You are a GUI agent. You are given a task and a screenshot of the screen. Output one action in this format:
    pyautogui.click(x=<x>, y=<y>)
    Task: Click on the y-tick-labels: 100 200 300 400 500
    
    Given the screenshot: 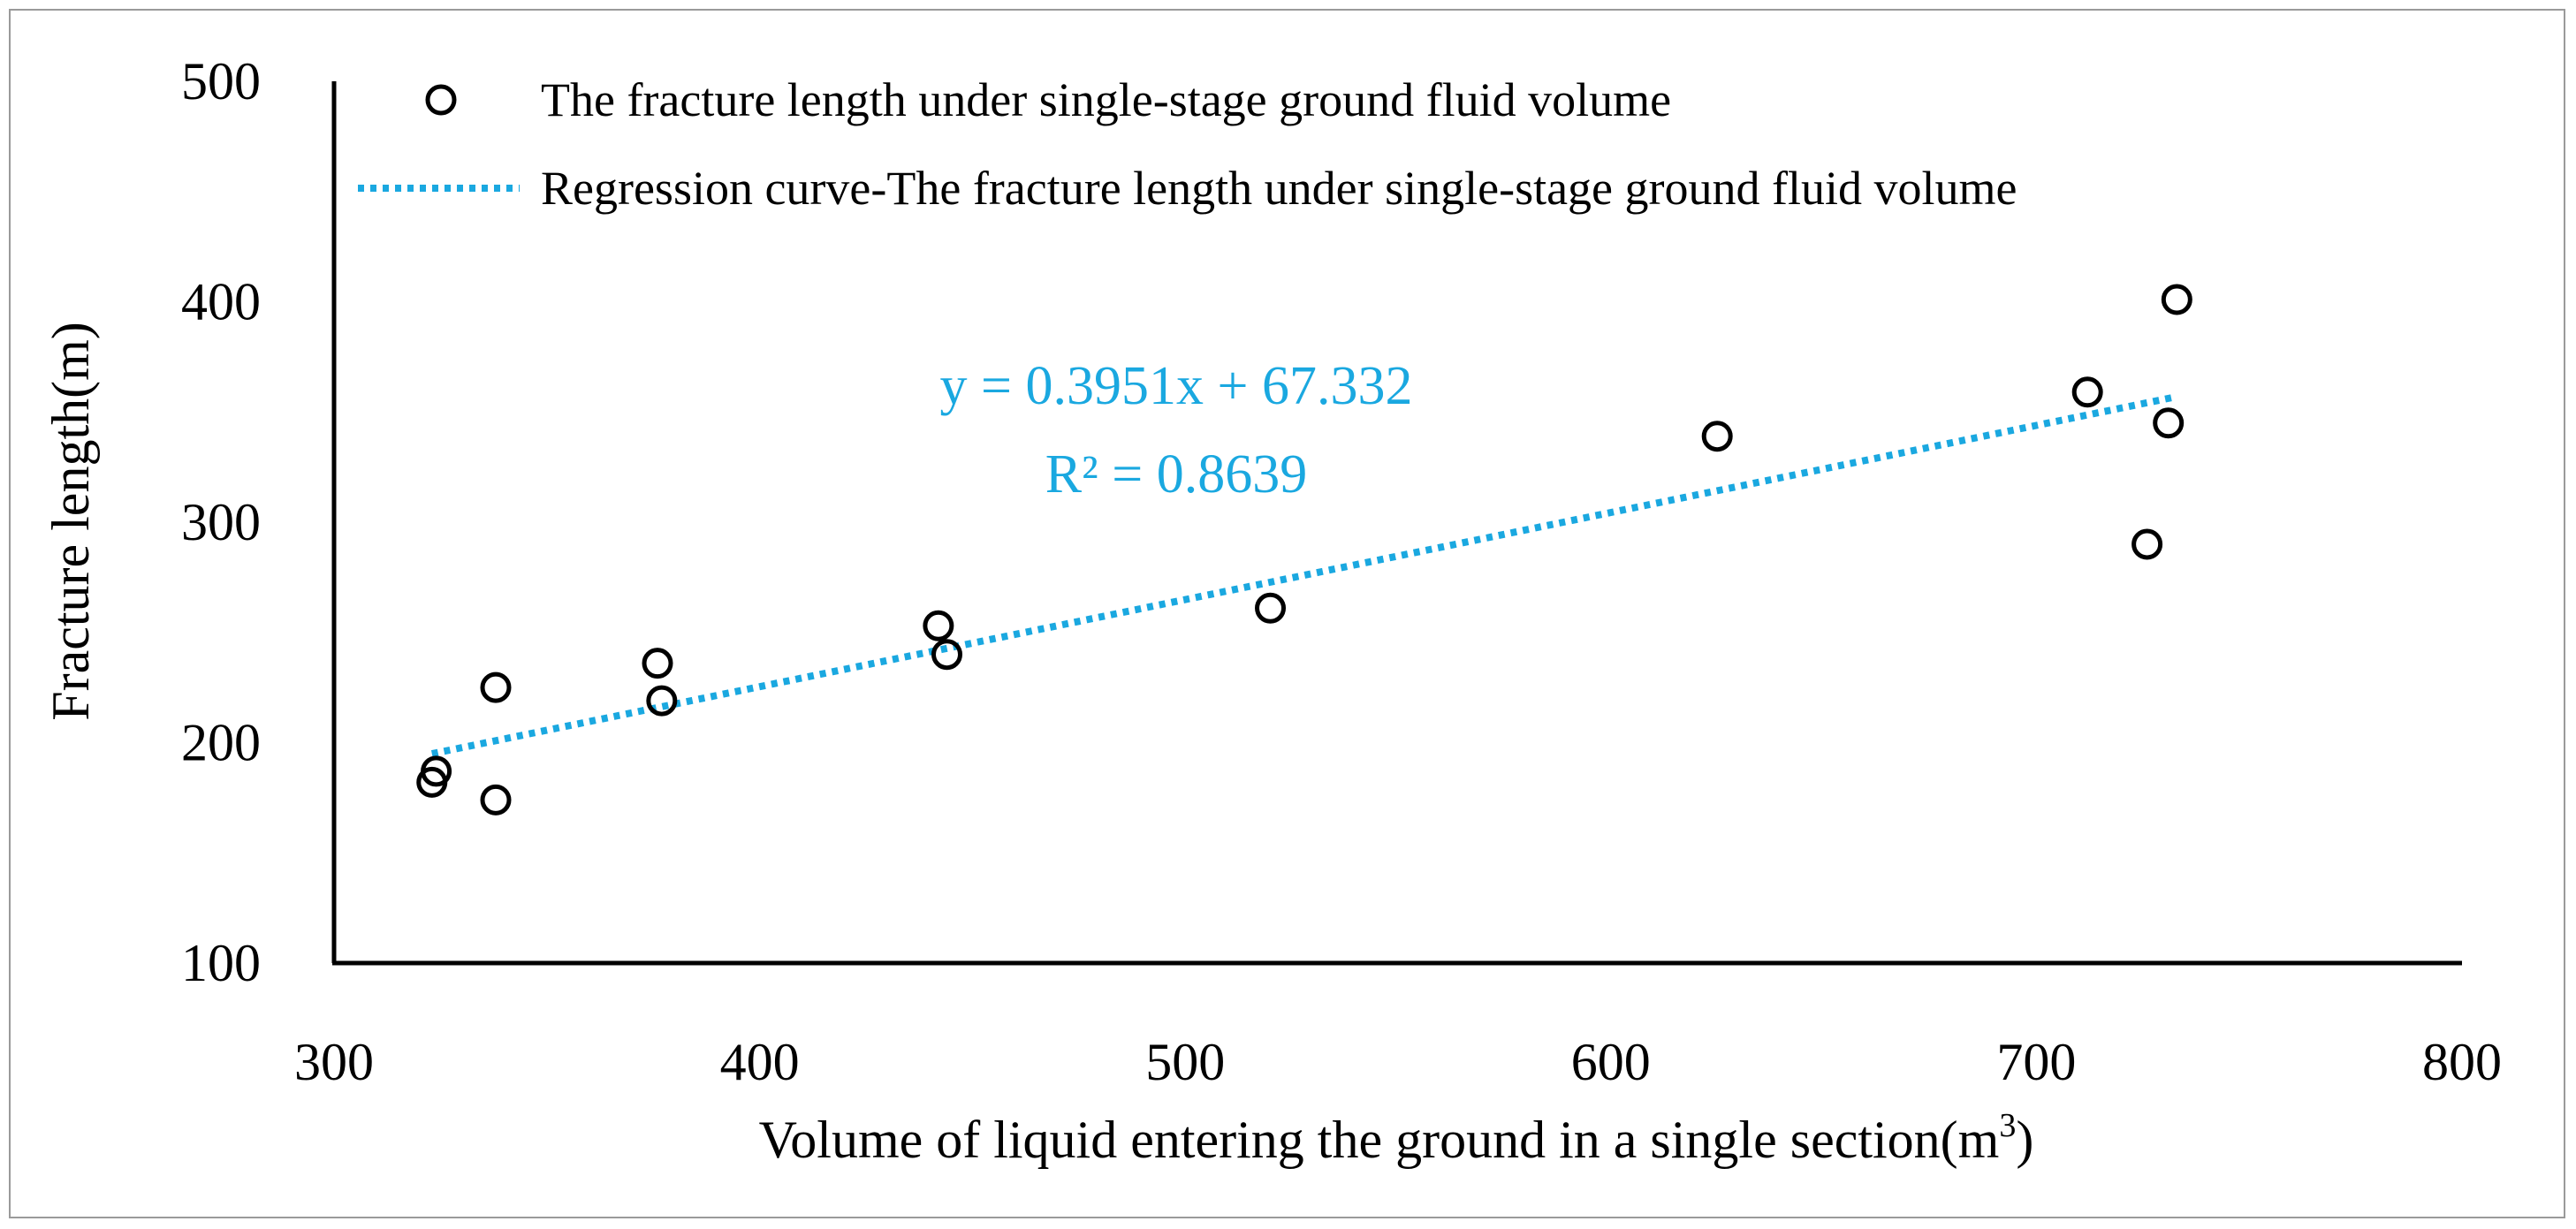 What is the action you would take?
    pyautogui.click(x=221, y=522)
    